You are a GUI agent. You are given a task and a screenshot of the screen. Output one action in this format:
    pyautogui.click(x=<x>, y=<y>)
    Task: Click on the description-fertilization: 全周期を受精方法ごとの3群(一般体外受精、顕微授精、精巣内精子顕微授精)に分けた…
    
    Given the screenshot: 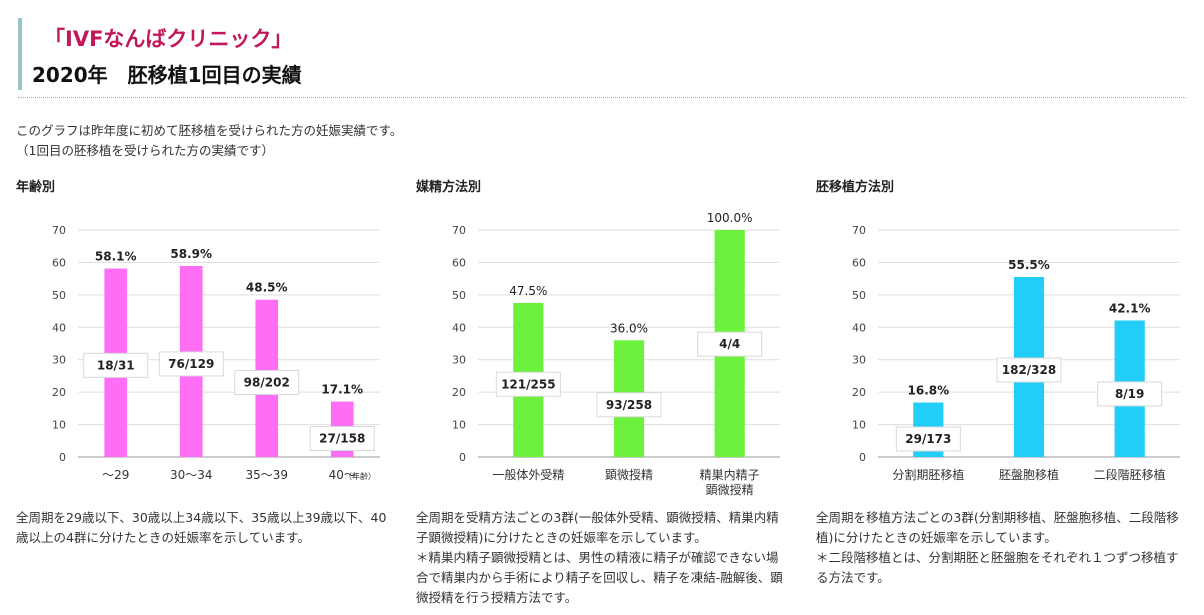 What is the action you would take?
    pyautogui.click(x=602, y=558)
    